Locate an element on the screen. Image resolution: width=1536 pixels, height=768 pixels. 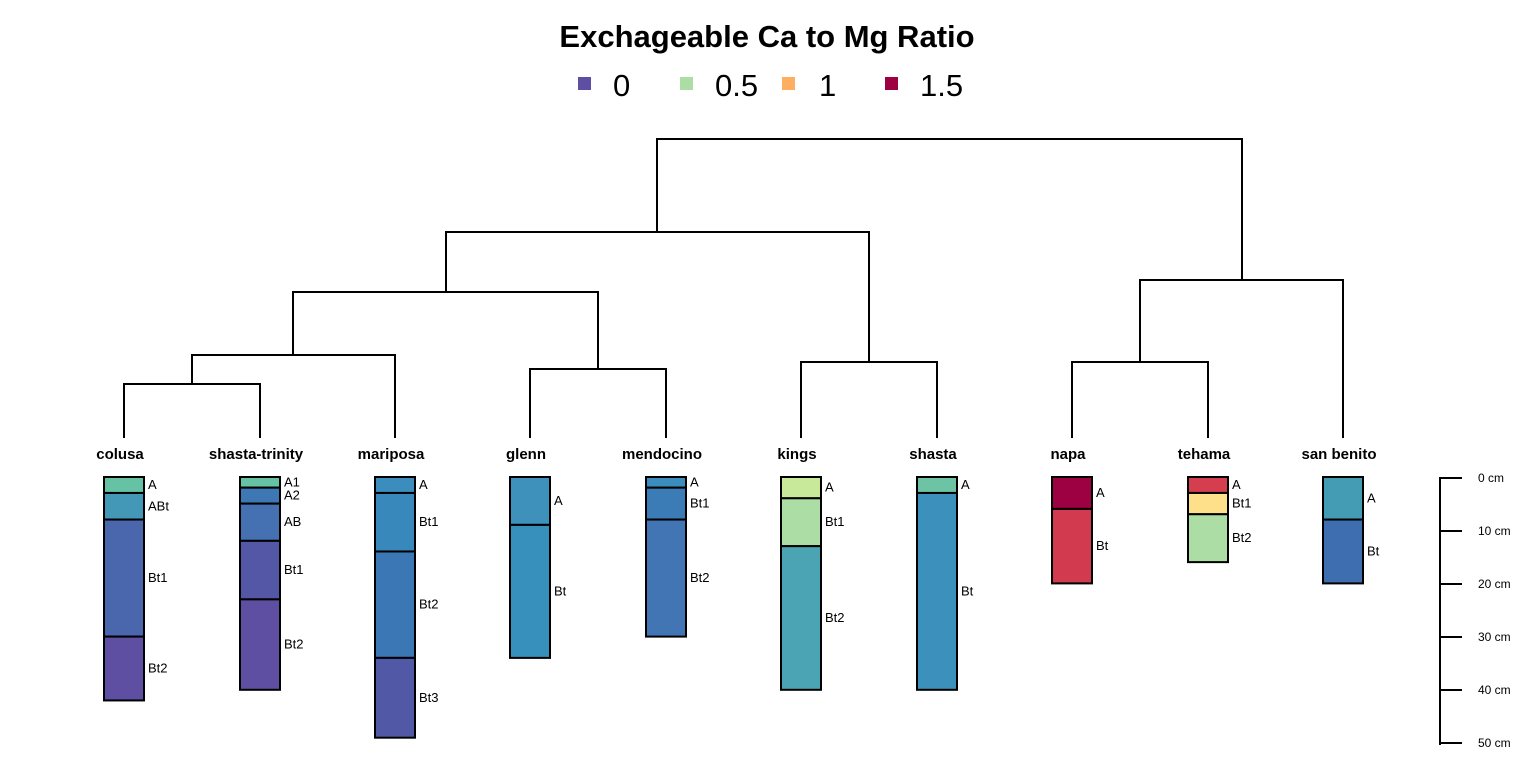
profile-name: glenn is located at coordinates (526, 454).